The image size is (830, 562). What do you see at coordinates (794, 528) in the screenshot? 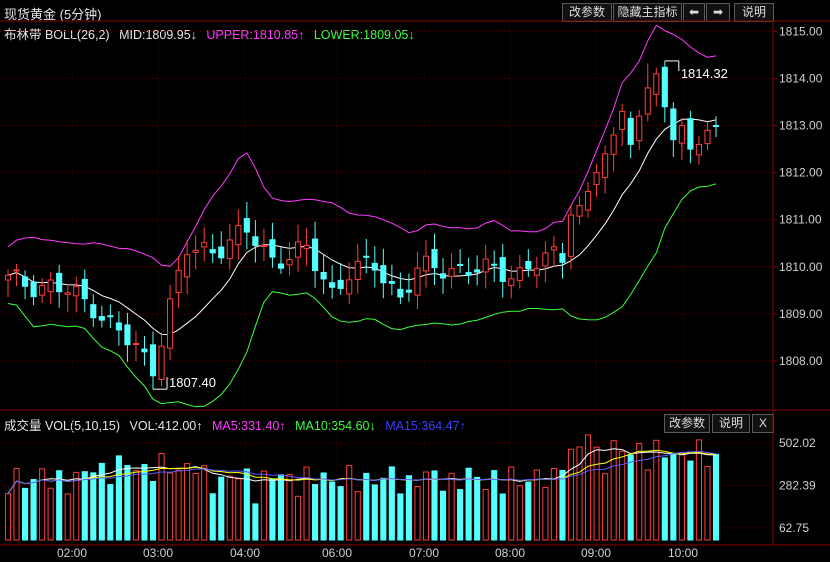
I see `volume-tick-label: 62.75` at bounding box center [794, 528].